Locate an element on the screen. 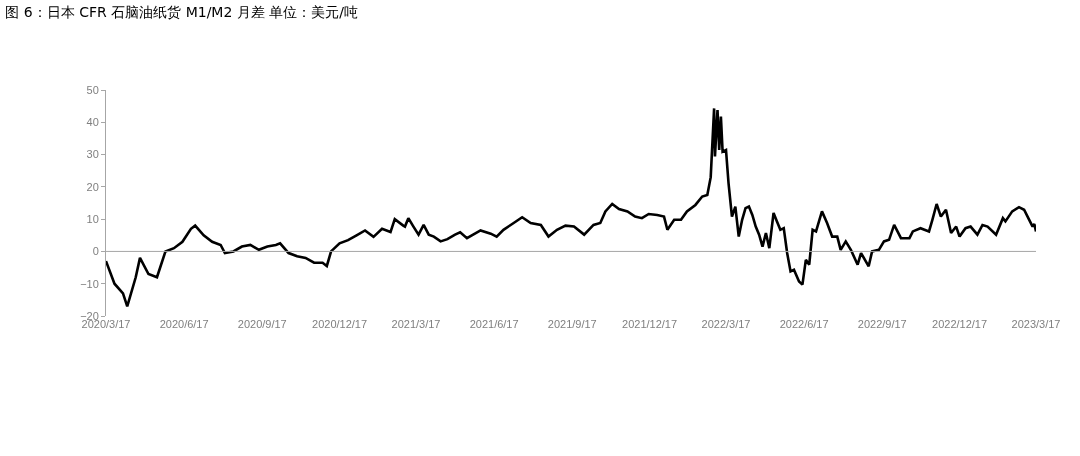 The height and width of the screenshot is (456, 1080). x-tick-label: 2022/3/17 is located at coordinates (726, 324).